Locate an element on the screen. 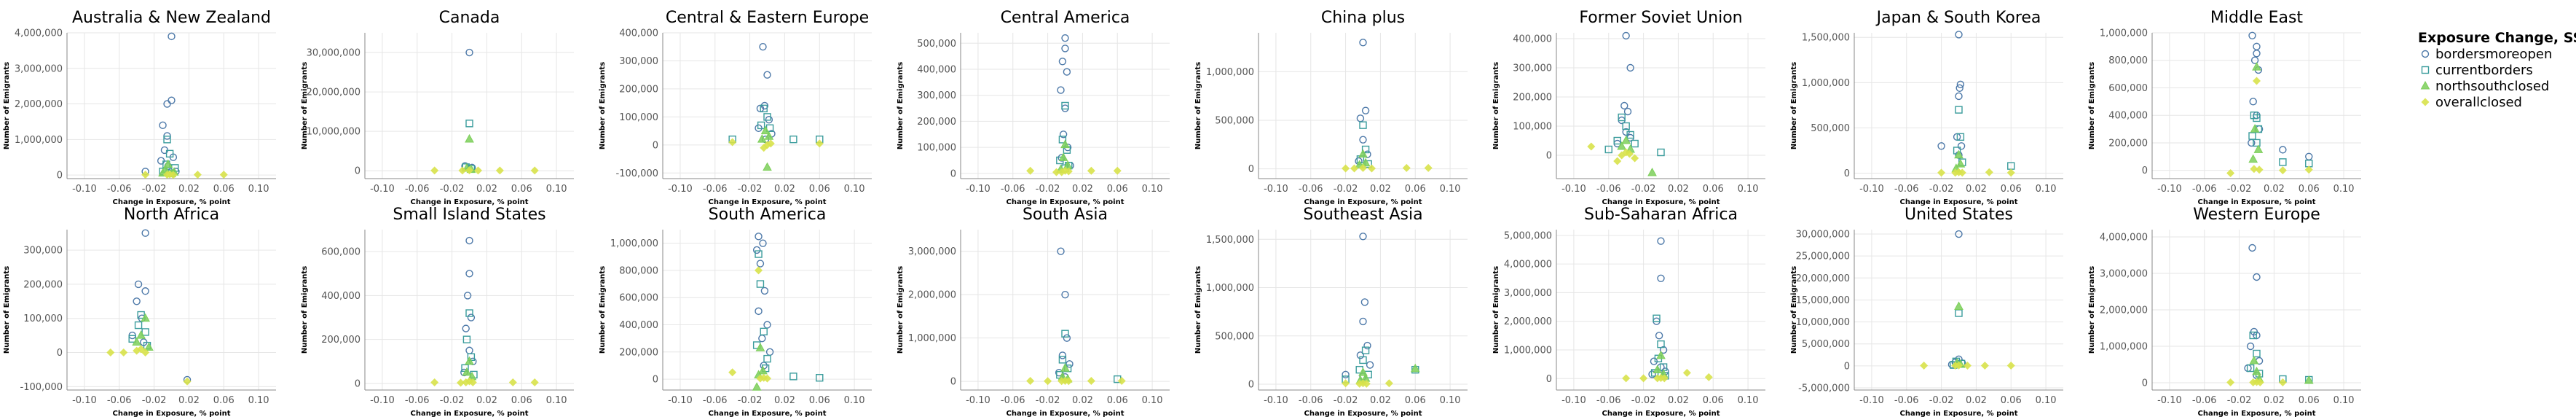  y-tick-label: 4,000,000 is located at coordinates (1528, 265).